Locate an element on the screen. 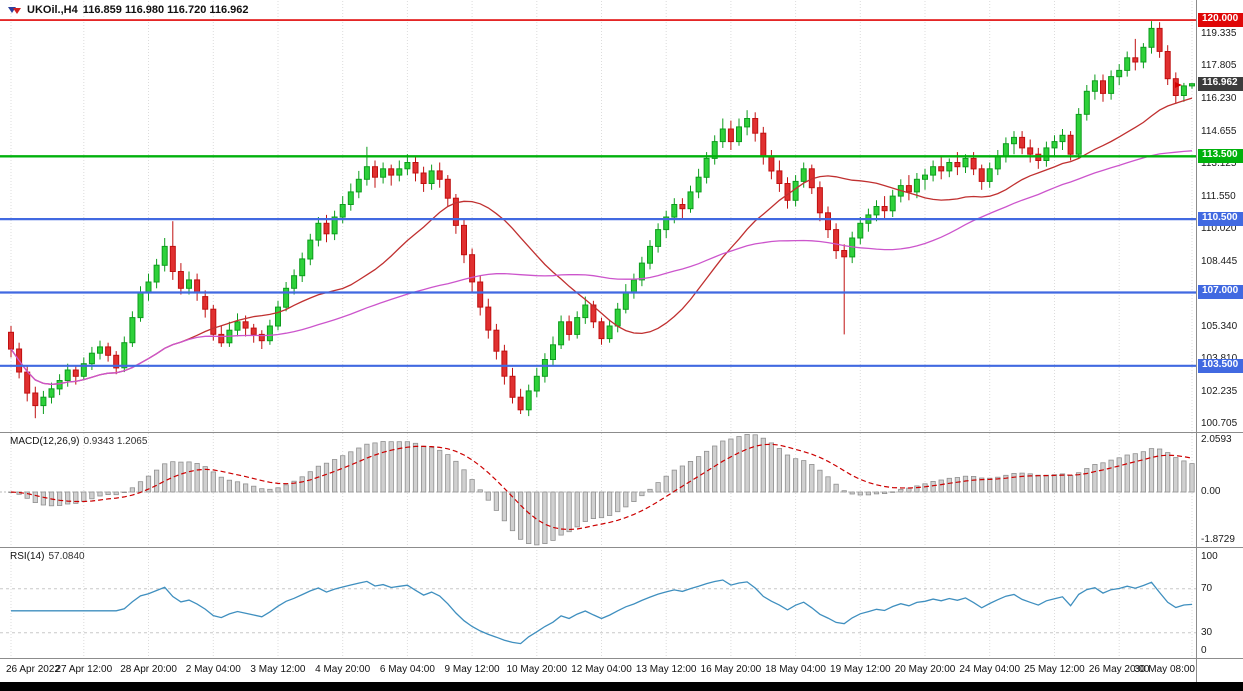  chart-ohlc-values: 116.859 116.980 116.720 116.962 is located at coordinates (165, 10).